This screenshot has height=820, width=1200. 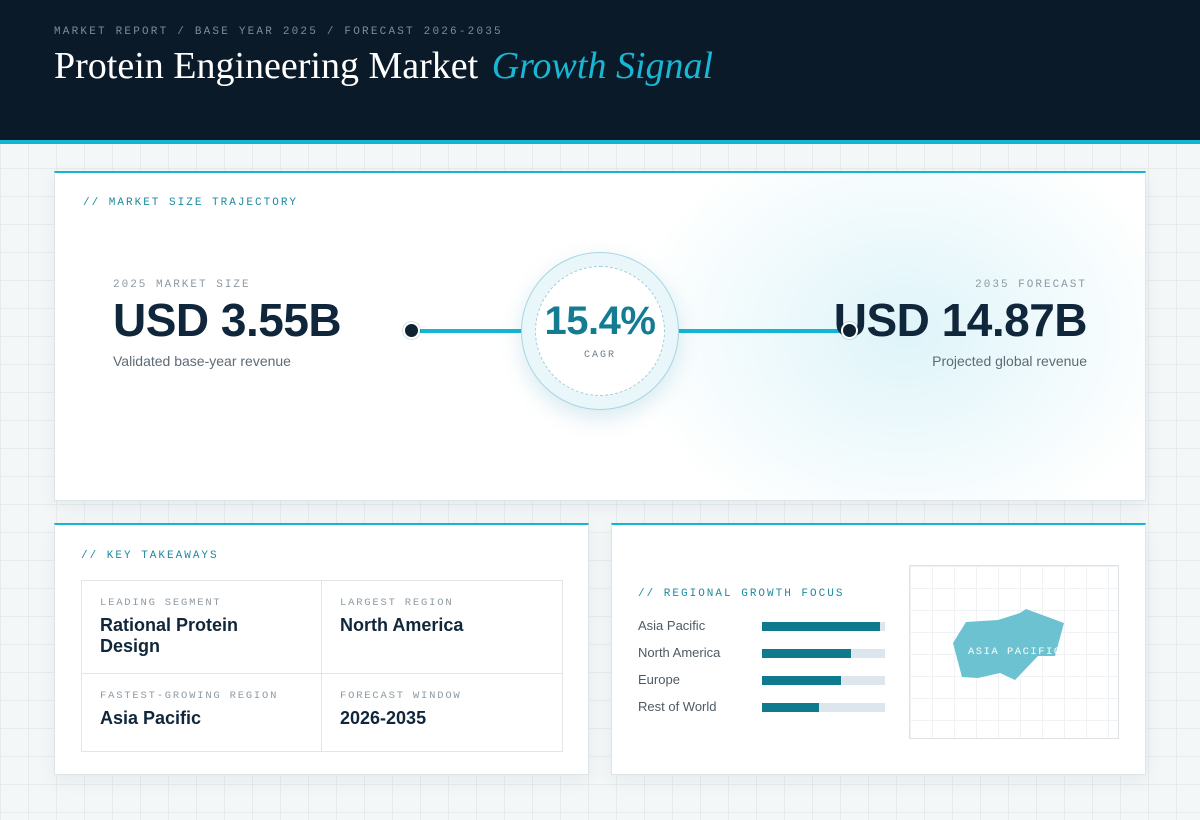 I want to click on page-title: Protein Engineering Market Growth Signal, so click(x=383, y=66).